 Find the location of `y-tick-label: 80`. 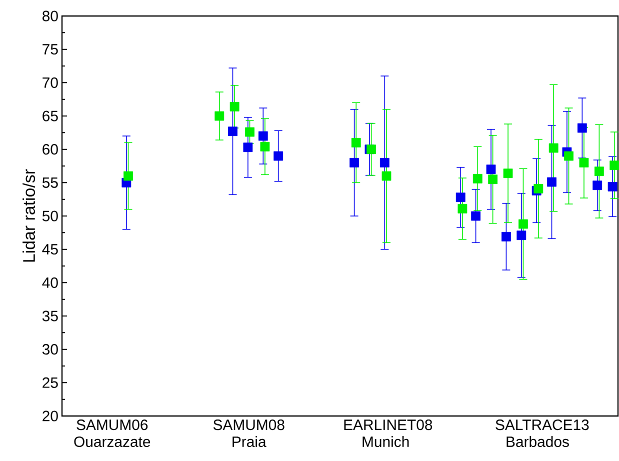

y-tick-label: 80 is located at coordinates (50, 16).